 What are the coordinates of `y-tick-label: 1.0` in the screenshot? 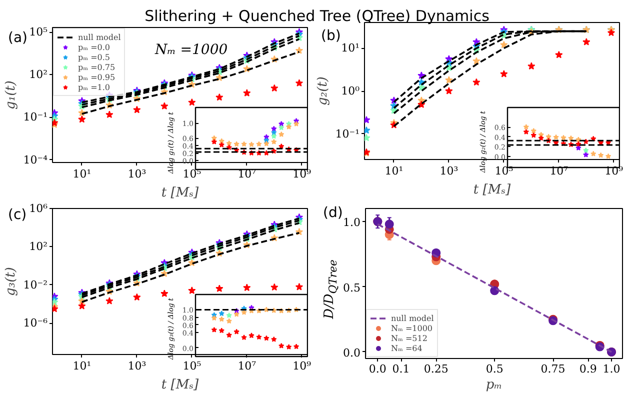 It's located at (352, 223).